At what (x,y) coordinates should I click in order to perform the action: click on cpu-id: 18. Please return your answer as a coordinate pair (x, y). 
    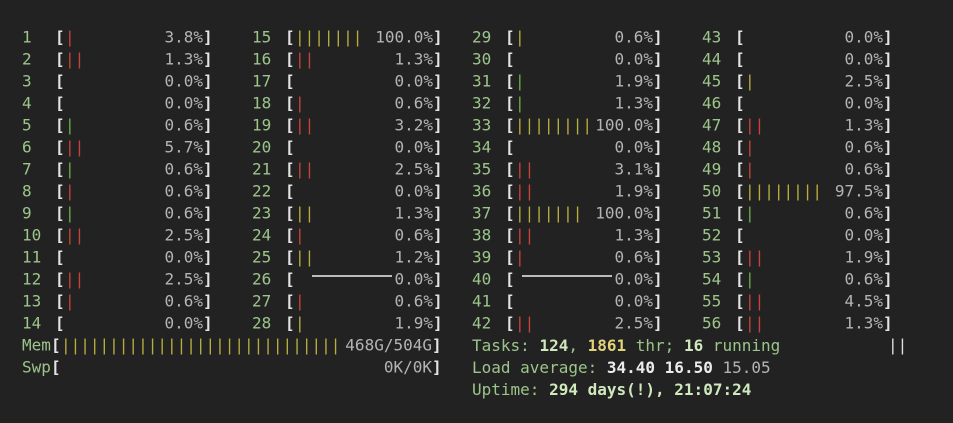
    Looking at the image, I should click on (261, 103).